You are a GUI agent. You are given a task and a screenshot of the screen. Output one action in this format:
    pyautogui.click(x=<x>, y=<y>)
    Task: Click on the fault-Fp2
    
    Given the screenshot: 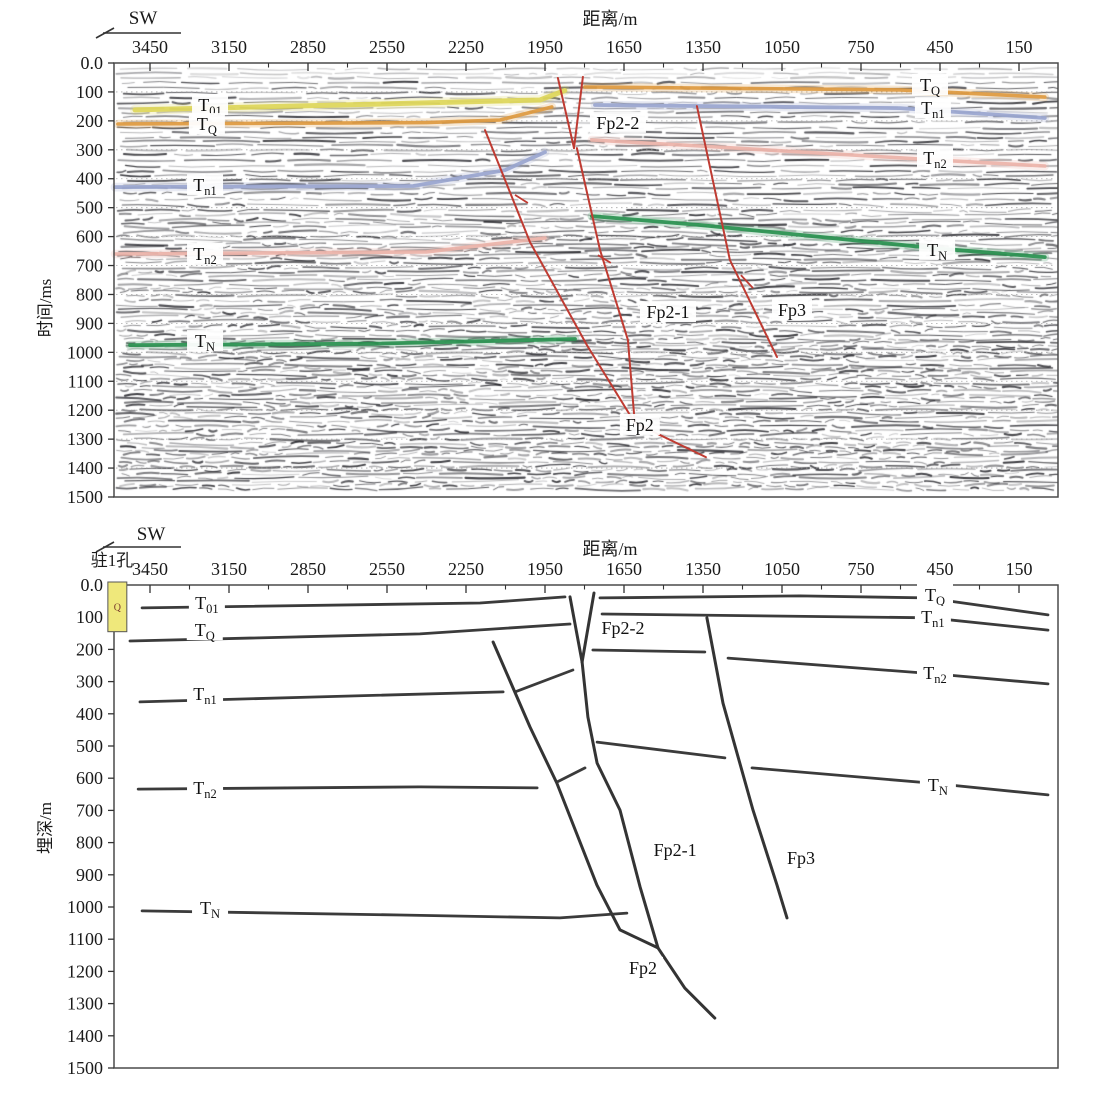 What is the action you would take?
    pyautogui.click(x=575, y=795)
    